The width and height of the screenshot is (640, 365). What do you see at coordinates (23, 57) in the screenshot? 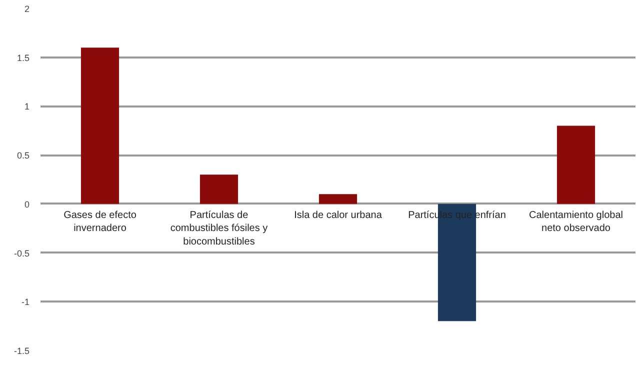
I see `y-tick-label: 1.5` at bounding box center [23, 57].